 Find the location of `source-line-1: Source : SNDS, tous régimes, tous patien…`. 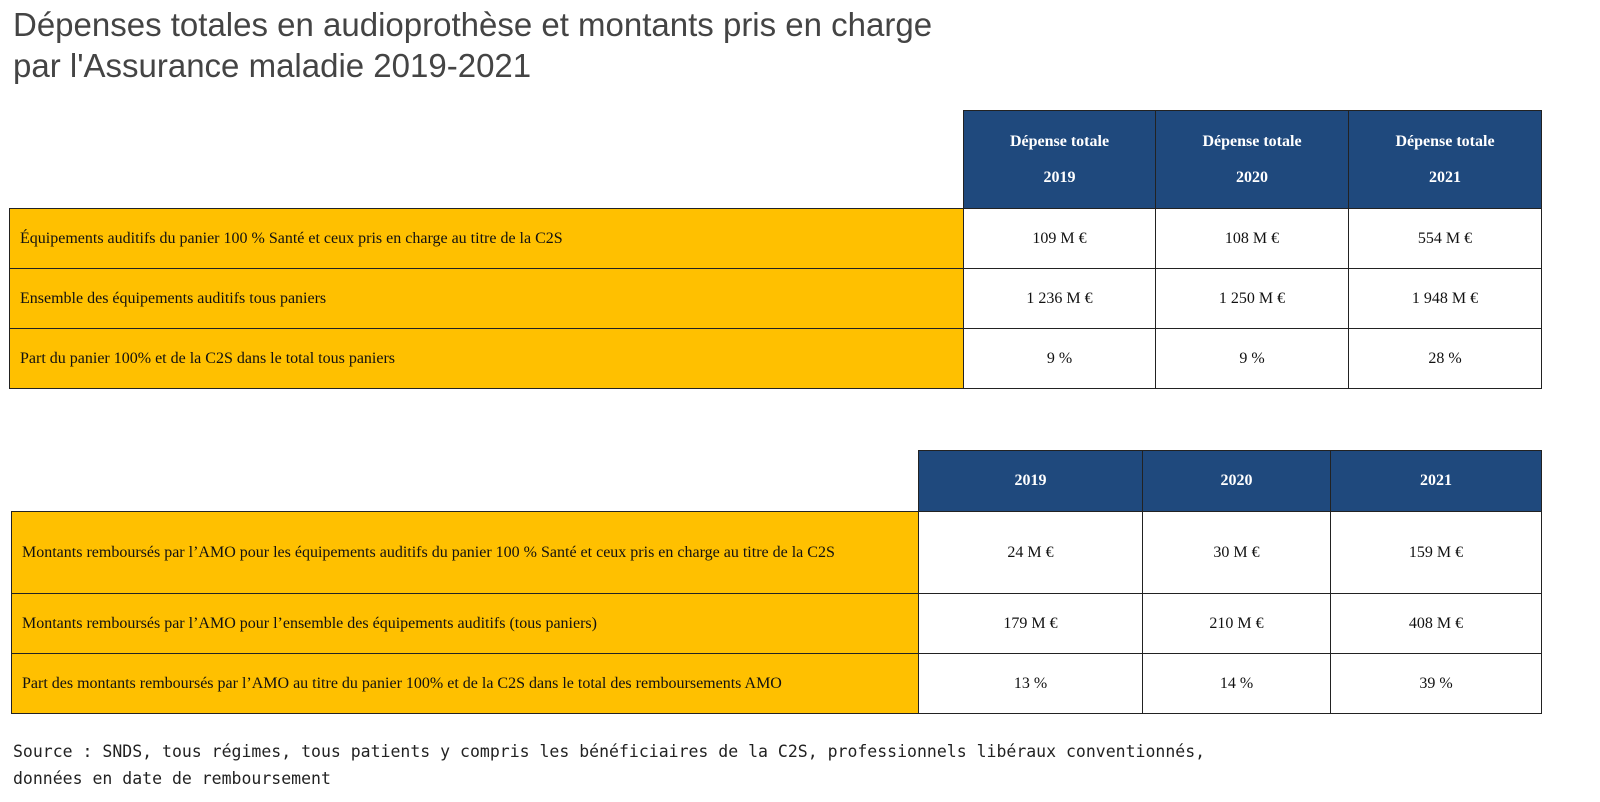

source-line-1: Source : SNDS, tous régimes, tous patien… is located at coordinates (609, 751).